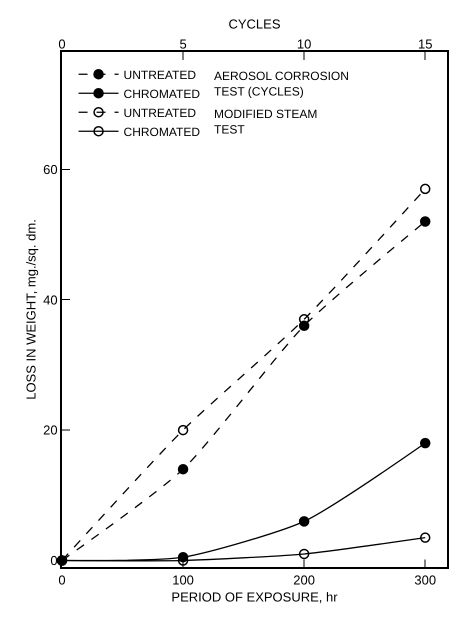 The image size is (452, 617). What do you see at coordinates (425, 44) in the screenshot?
I see `x2-tick-label: 15` at bounding box center [425, 44].